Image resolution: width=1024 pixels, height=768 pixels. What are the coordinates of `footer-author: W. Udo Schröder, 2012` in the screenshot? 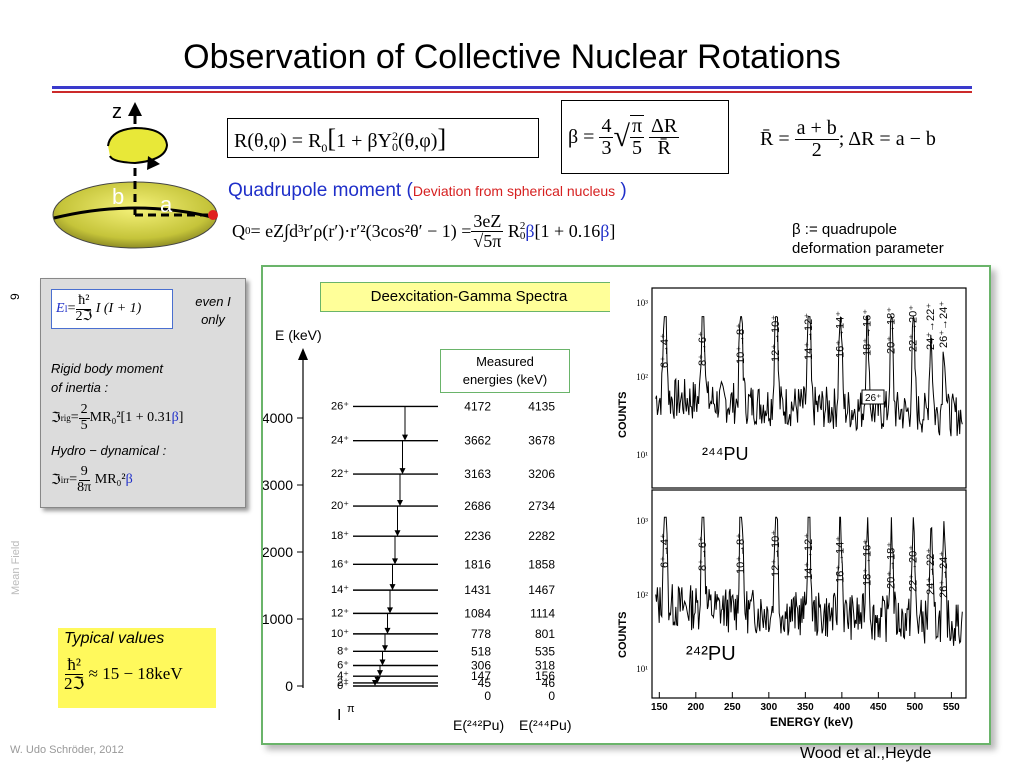 It's located at (67, 750).